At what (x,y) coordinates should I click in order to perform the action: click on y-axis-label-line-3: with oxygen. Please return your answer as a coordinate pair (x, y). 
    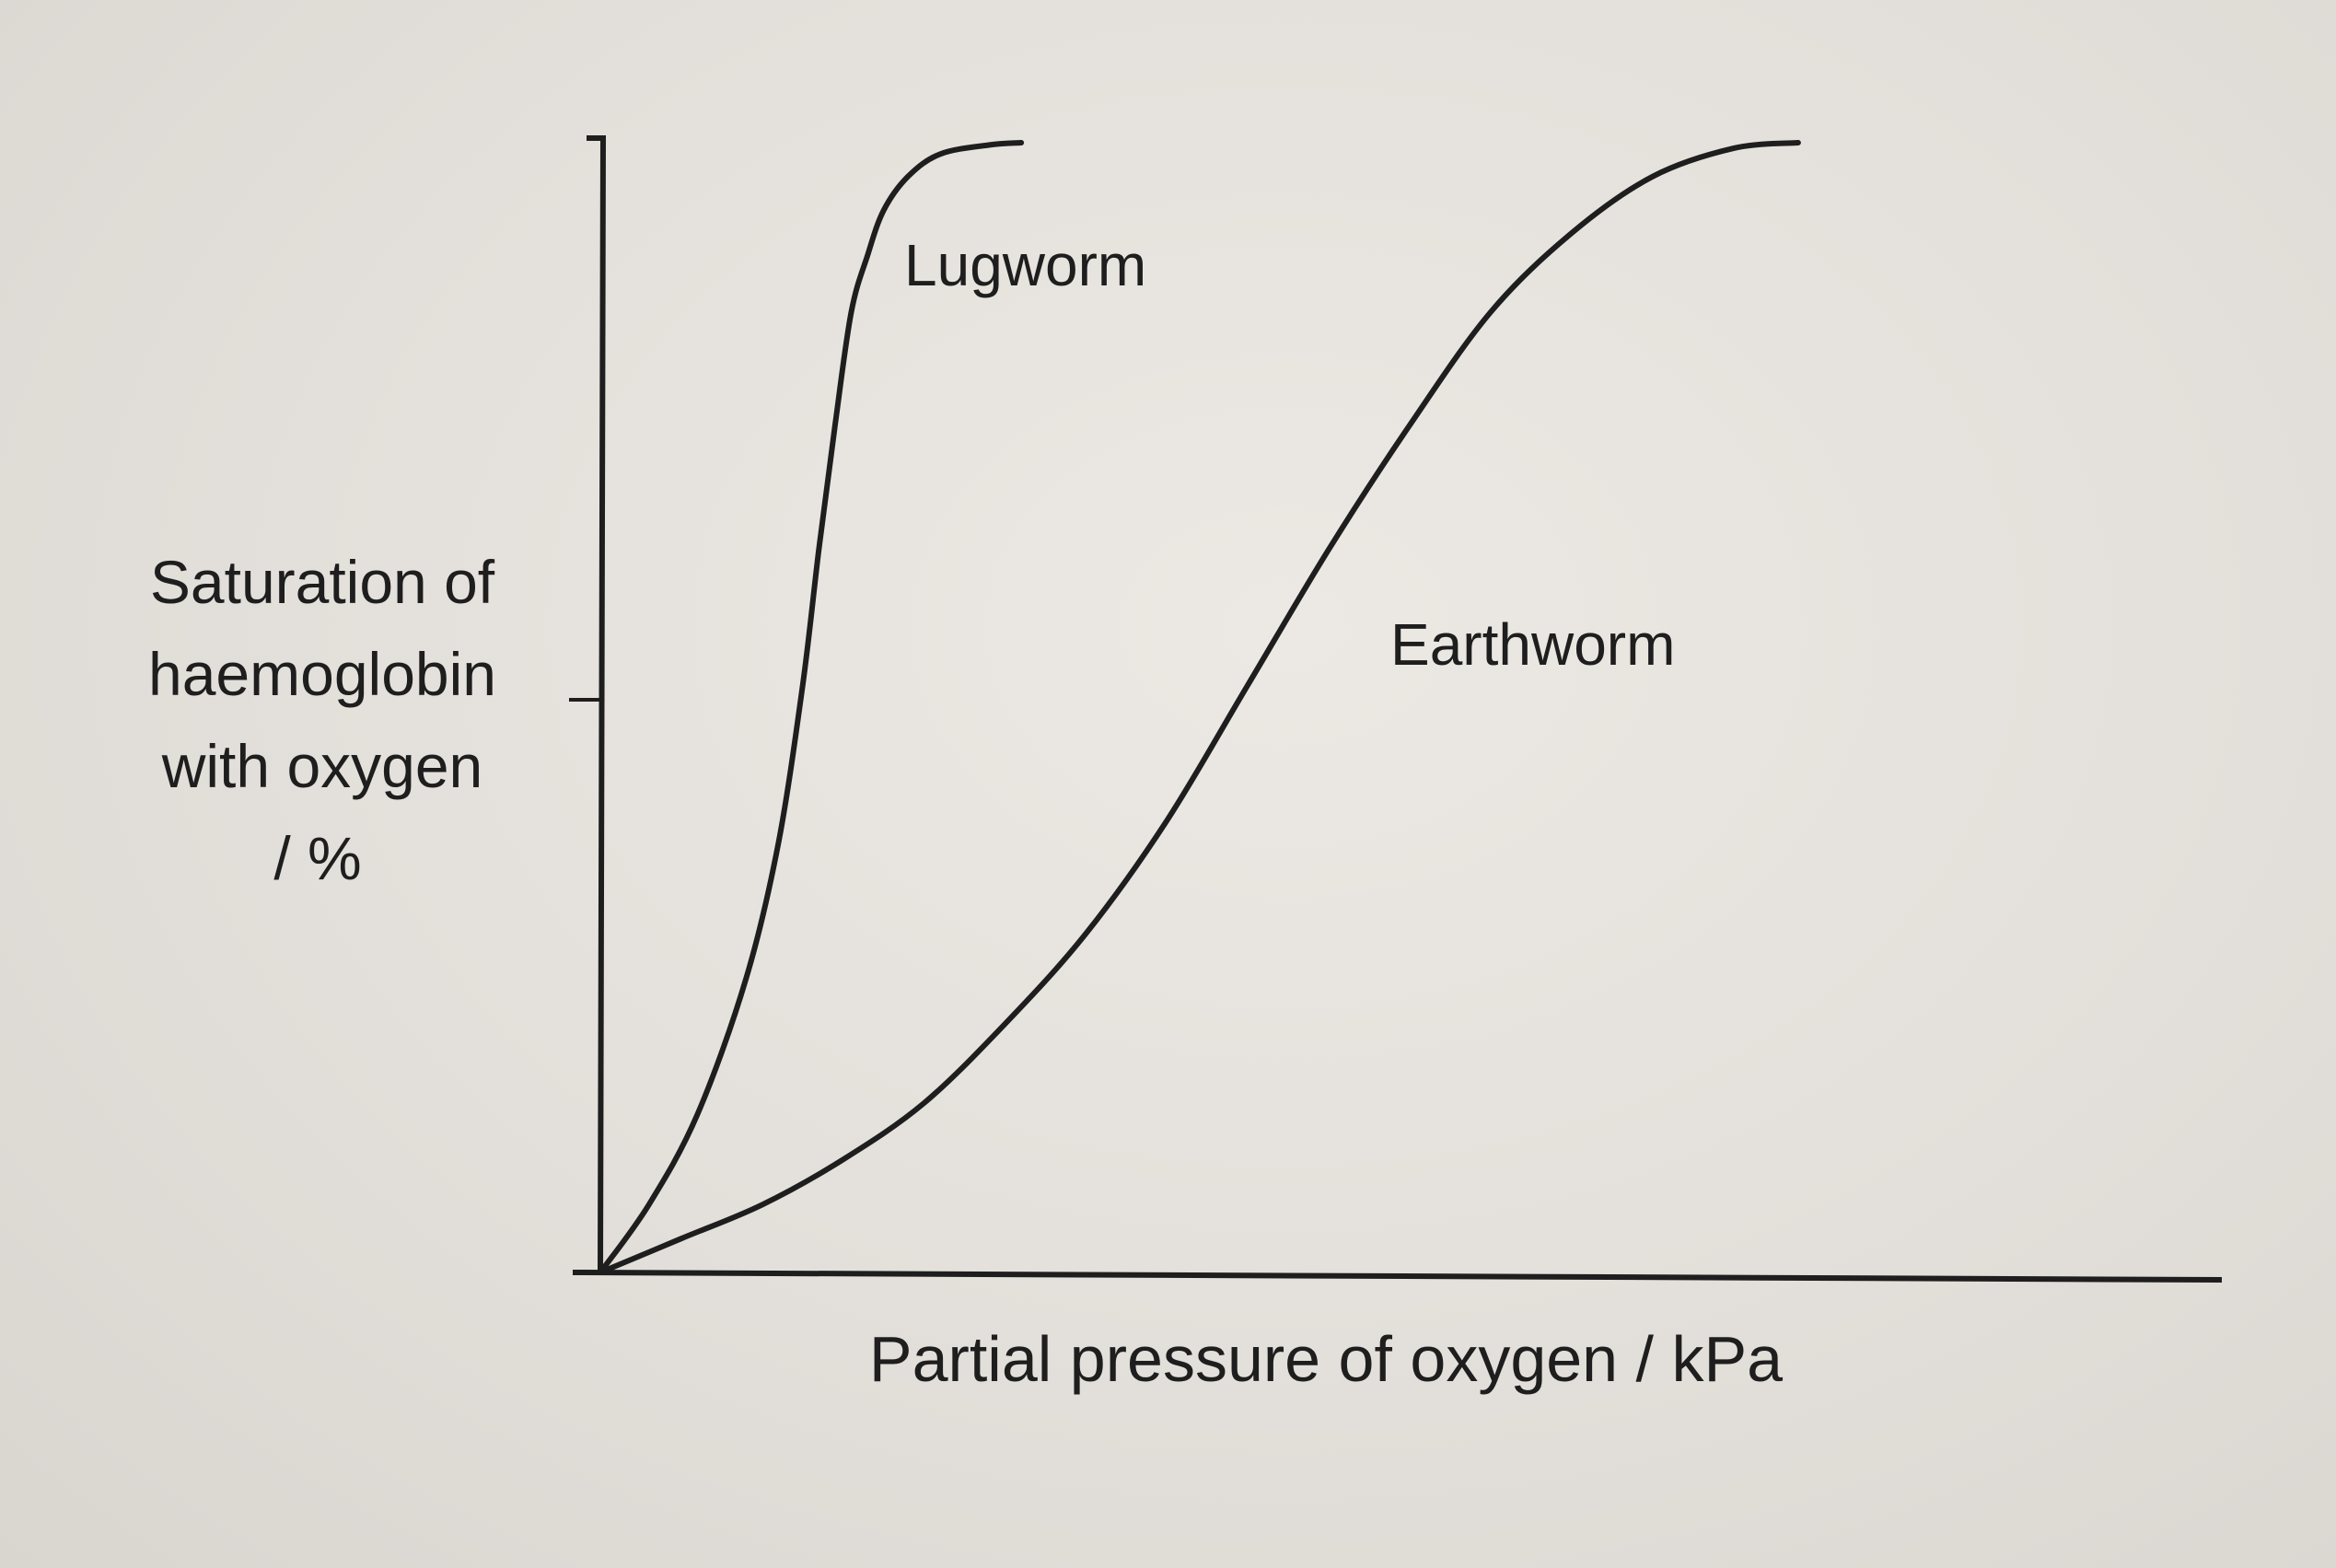
    Looking at the image, I should click on (322, 766).